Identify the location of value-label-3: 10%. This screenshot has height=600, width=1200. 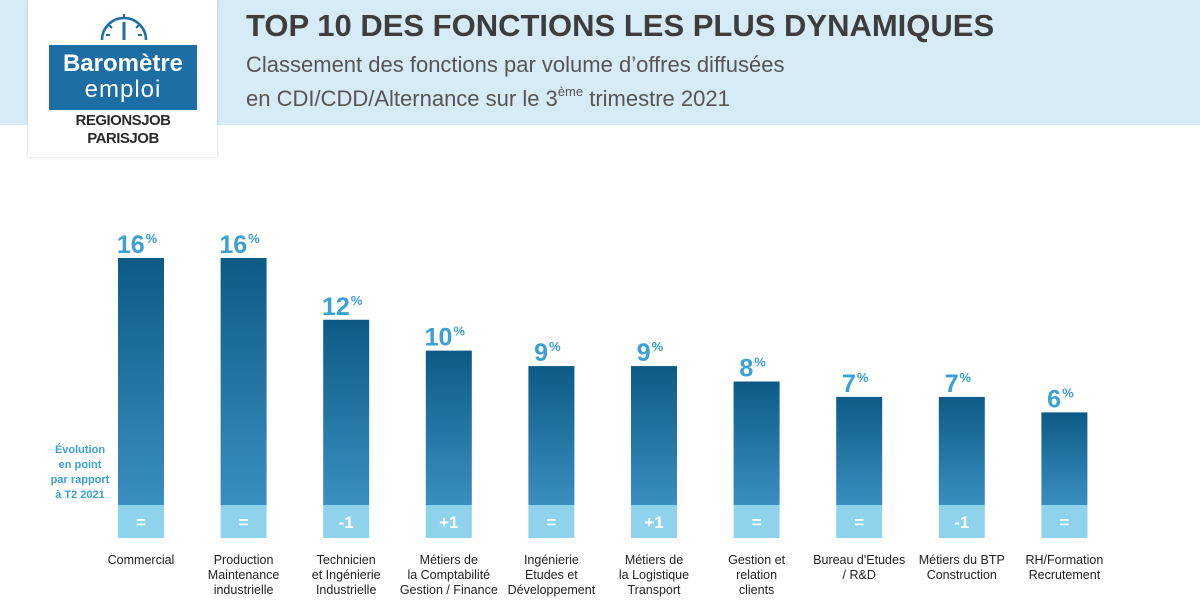
(445, 338).